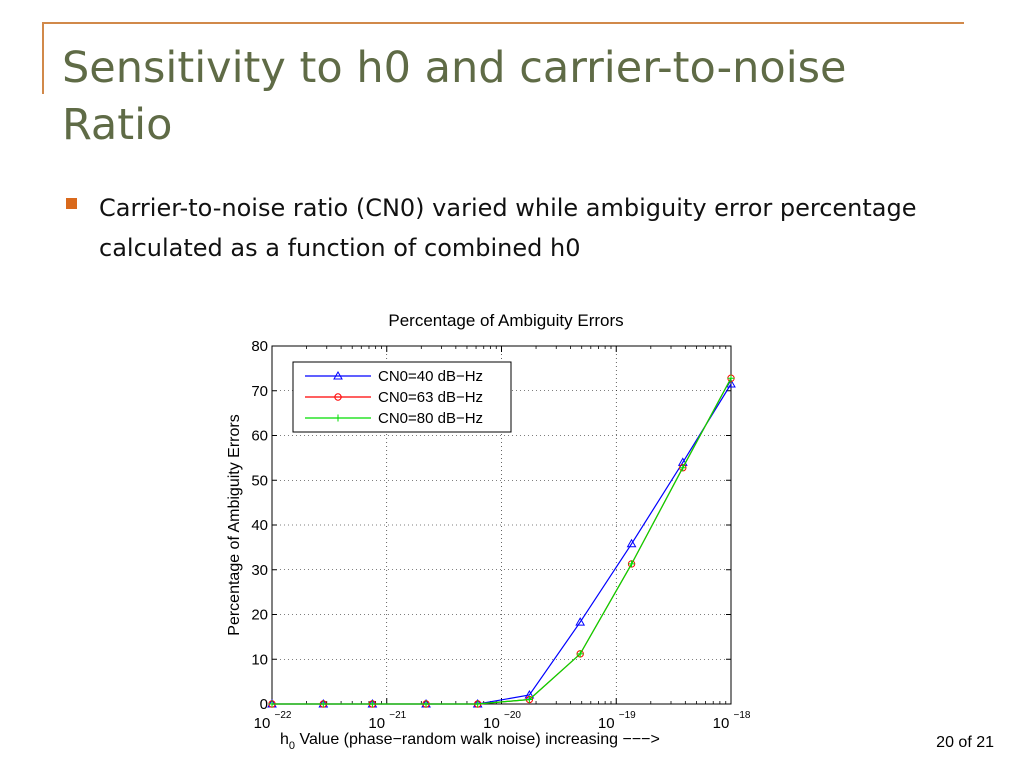 The image size is (1024, 768). Describe the element at coordinates (259, 659) in the screenshot. I see `y-tick-label: 10` at that location.